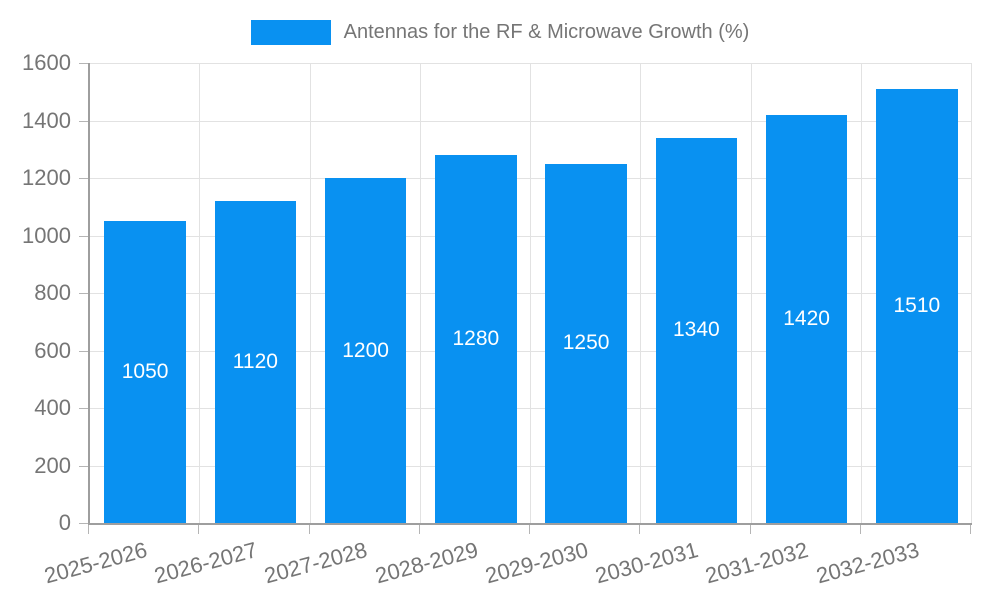 The image size is (1000, 600). I want to click on bar-value-label: 1420, so click(806, 318).